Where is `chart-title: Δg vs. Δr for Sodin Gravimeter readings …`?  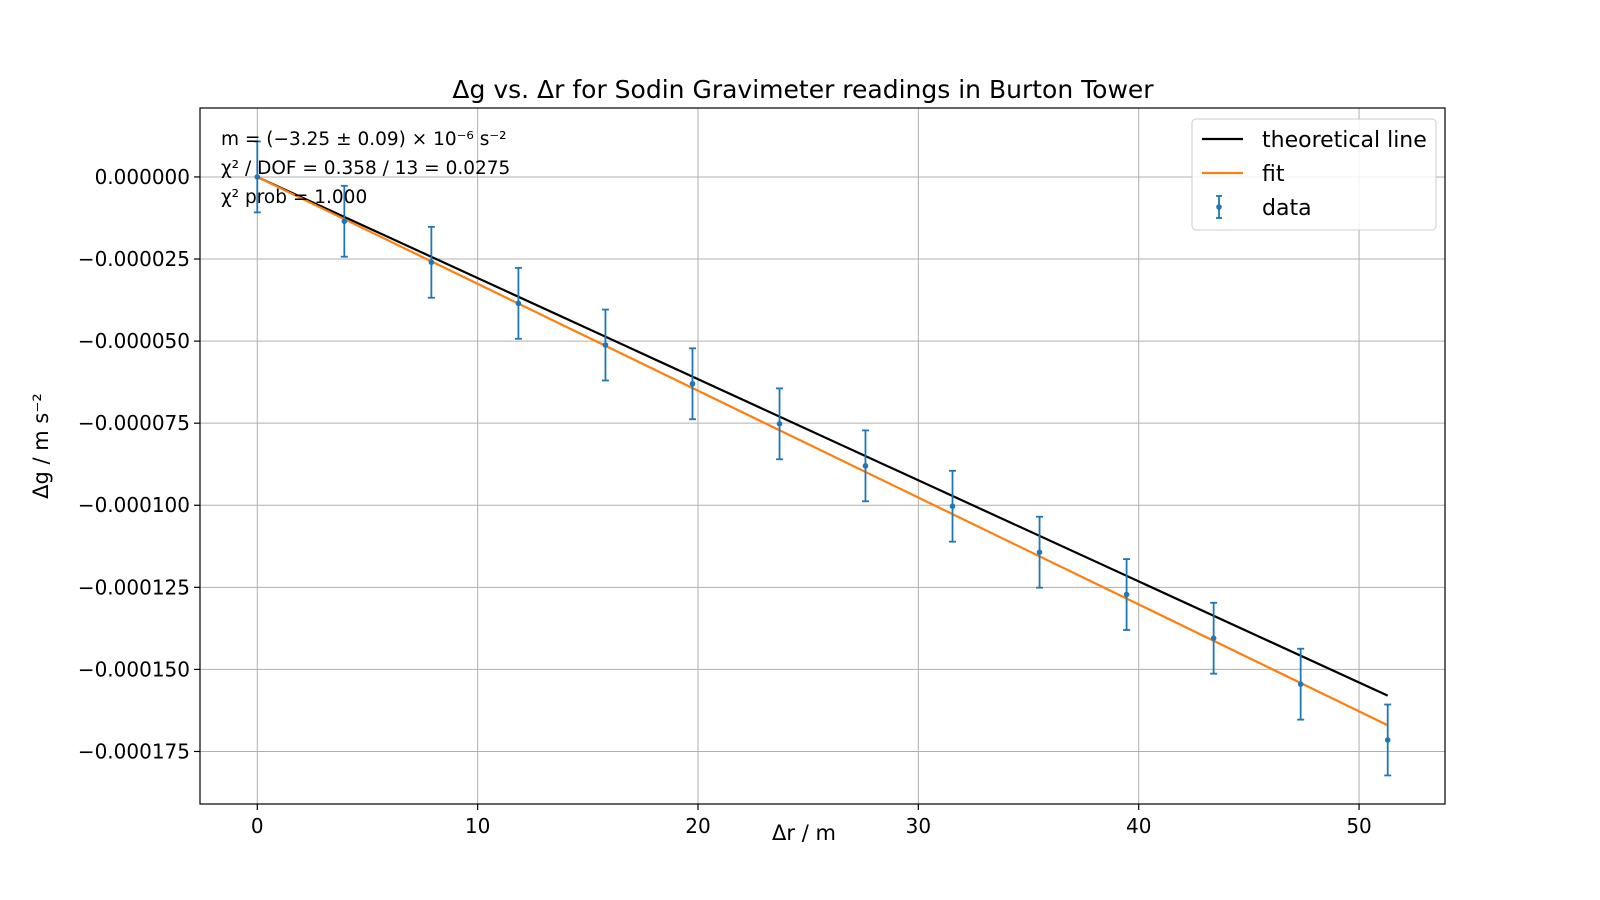 chart-title: Δg vs. Δr for Sodin Gravimeter readings … is located at coordinates (803, 89).